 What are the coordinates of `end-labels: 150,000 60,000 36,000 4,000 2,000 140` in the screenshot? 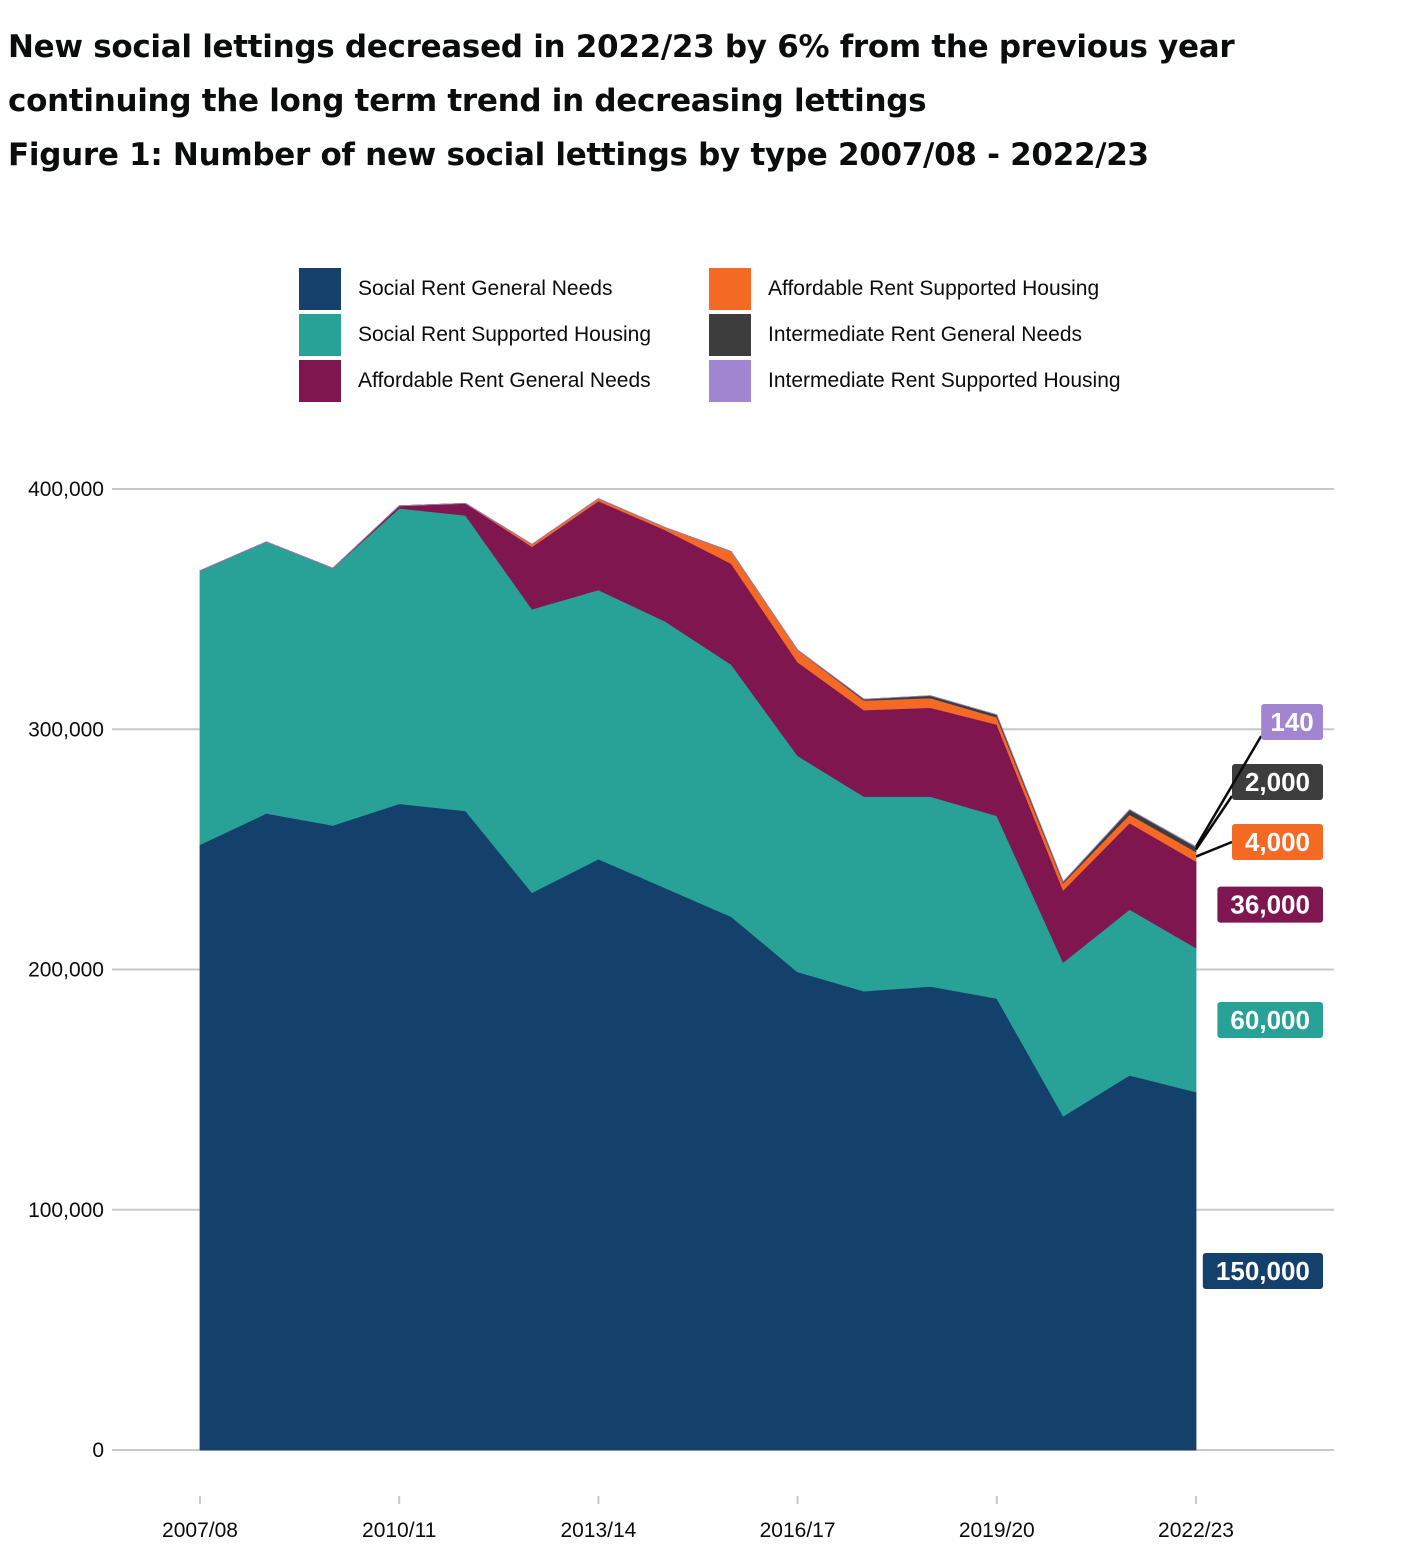 It's located at (1258, 997).